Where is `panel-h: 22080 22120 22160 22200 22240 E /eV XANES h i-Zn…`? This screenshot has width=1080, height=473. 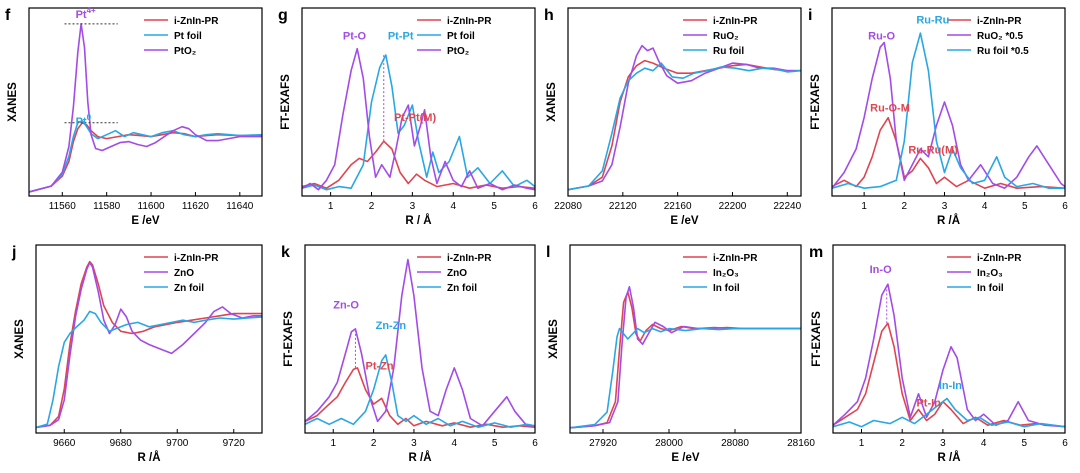
panel-h: 22080 22120 22160 22200 22240 E /eV XANES h i-Zn… is located at coordinates (673, 117).